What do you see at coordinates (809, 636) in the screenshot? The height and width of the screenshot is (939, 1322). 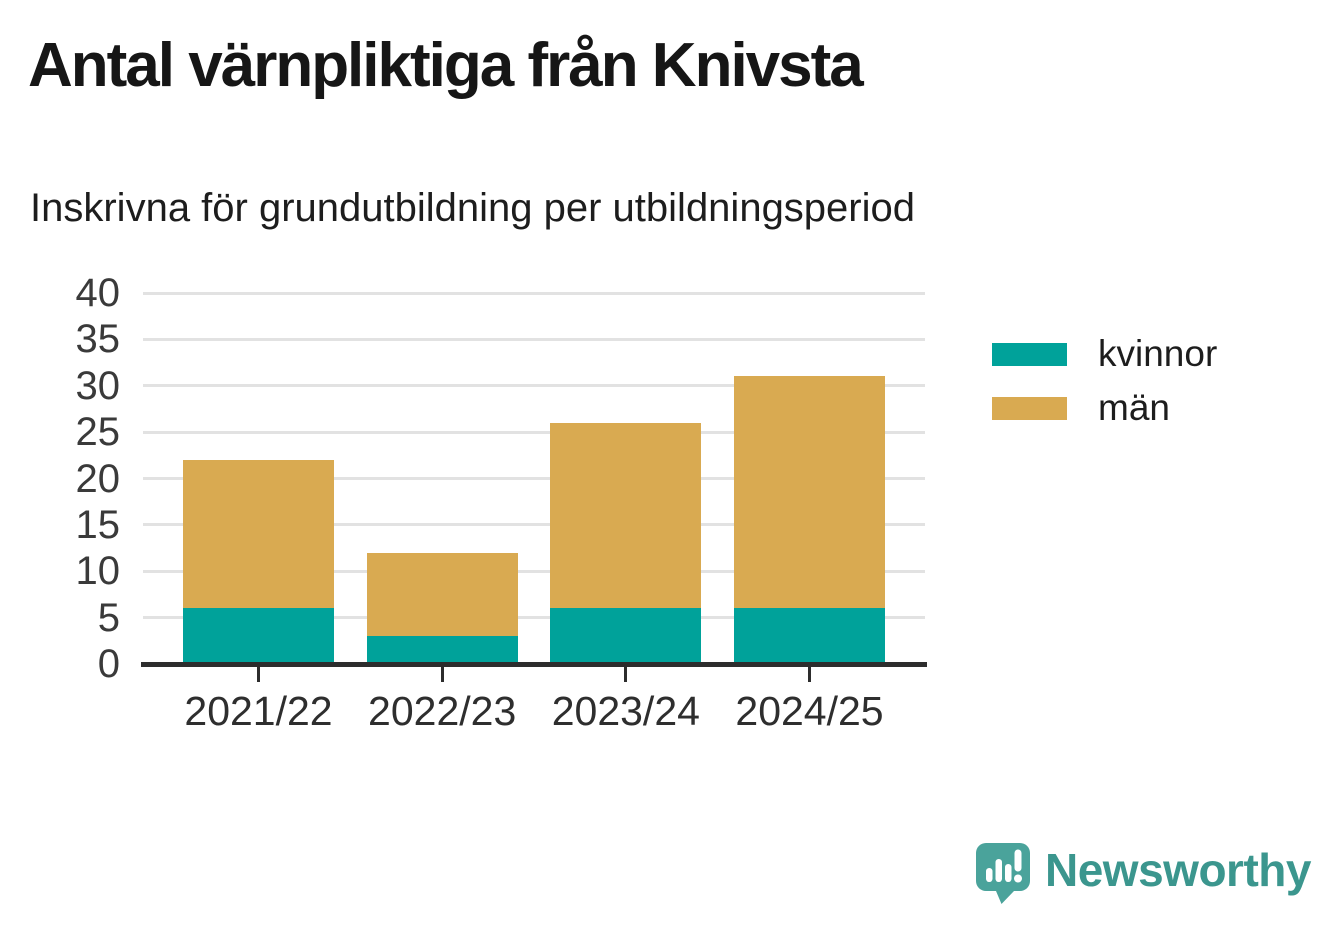 I see `bar-segment-kvinnor-2024/25` at bounding box center [809, 636].